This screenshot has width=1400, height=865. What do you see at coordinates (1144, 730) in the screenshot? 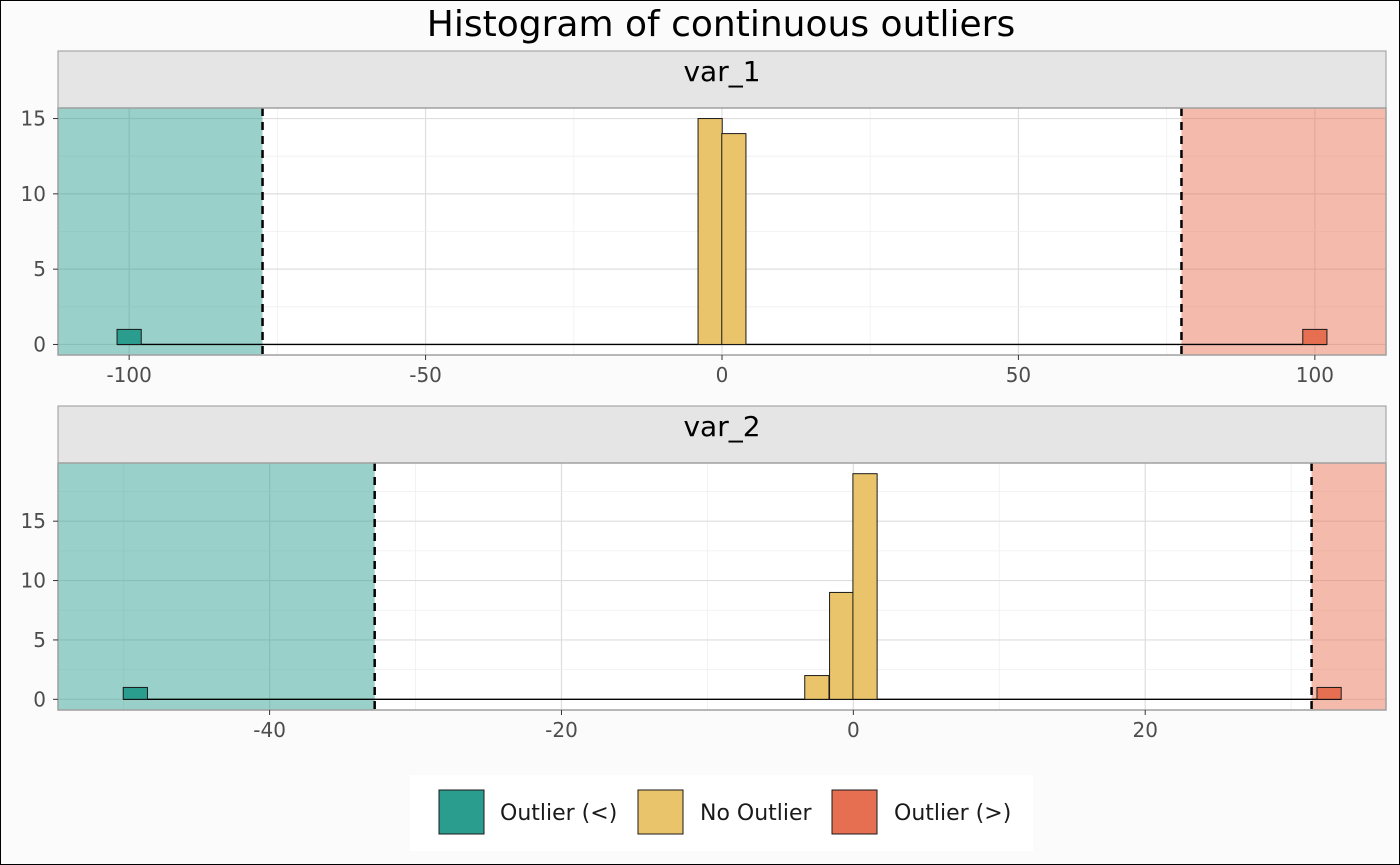
I see `x-tick-label: 20` at bounding box center [1144, 730].